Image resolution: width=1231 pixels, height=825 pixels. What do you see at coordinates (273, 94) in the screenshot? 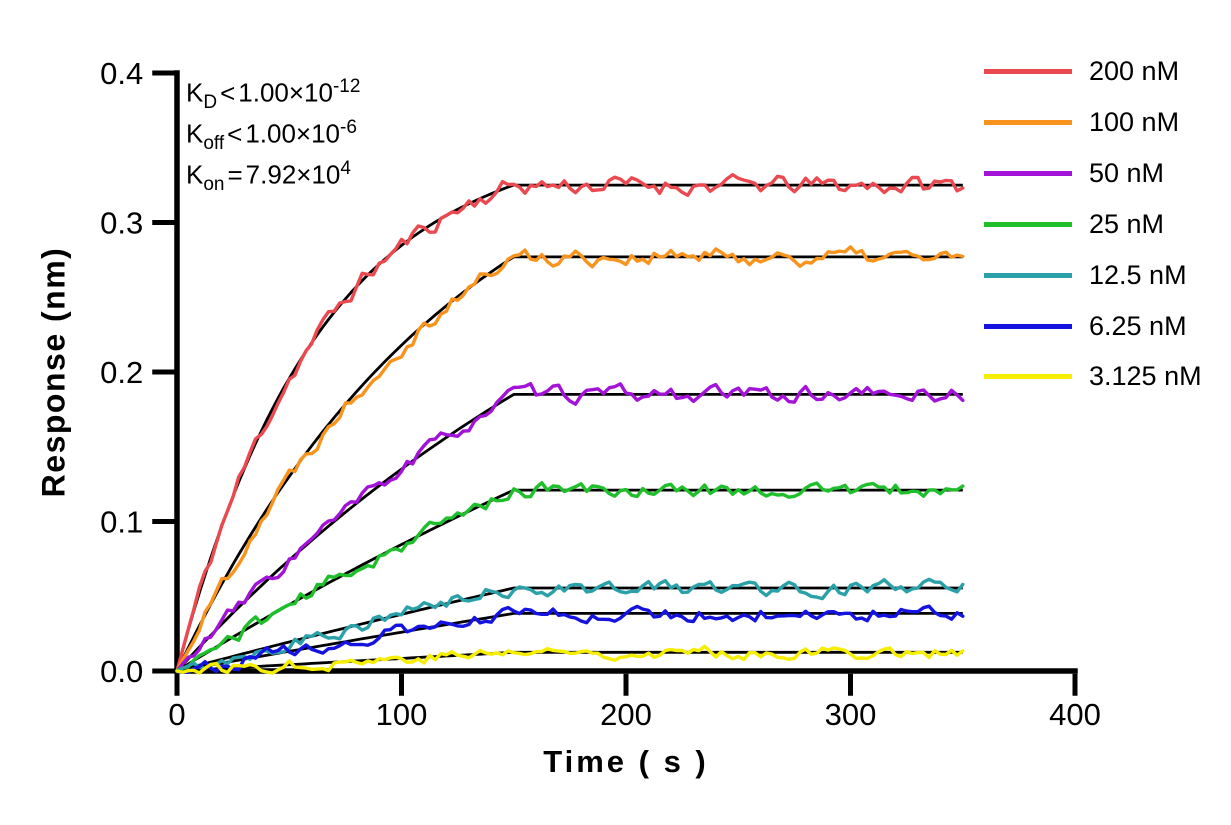
I see `kd-annotation: KD <1.00×10-12` at bounding box center [273, 94].